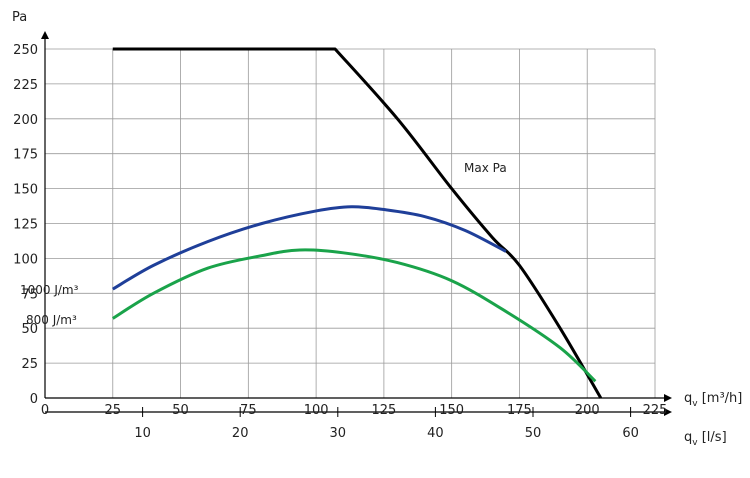  Describe the element at coordinates (655, 410) in the screenshot. I see `x-tick-label: 225` at that location.